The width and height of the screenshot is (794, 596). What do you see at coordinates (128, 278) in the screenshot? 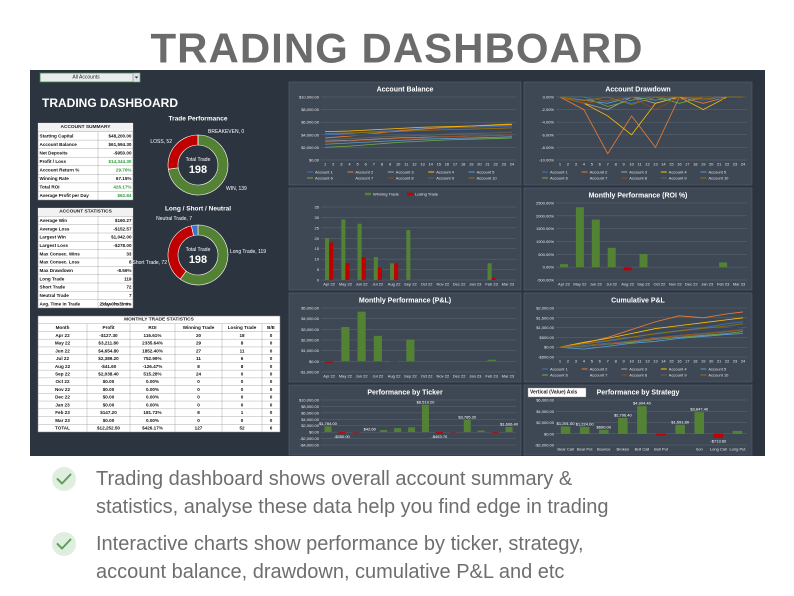
I see `row-value: 119` at bounding box center [128, 278].